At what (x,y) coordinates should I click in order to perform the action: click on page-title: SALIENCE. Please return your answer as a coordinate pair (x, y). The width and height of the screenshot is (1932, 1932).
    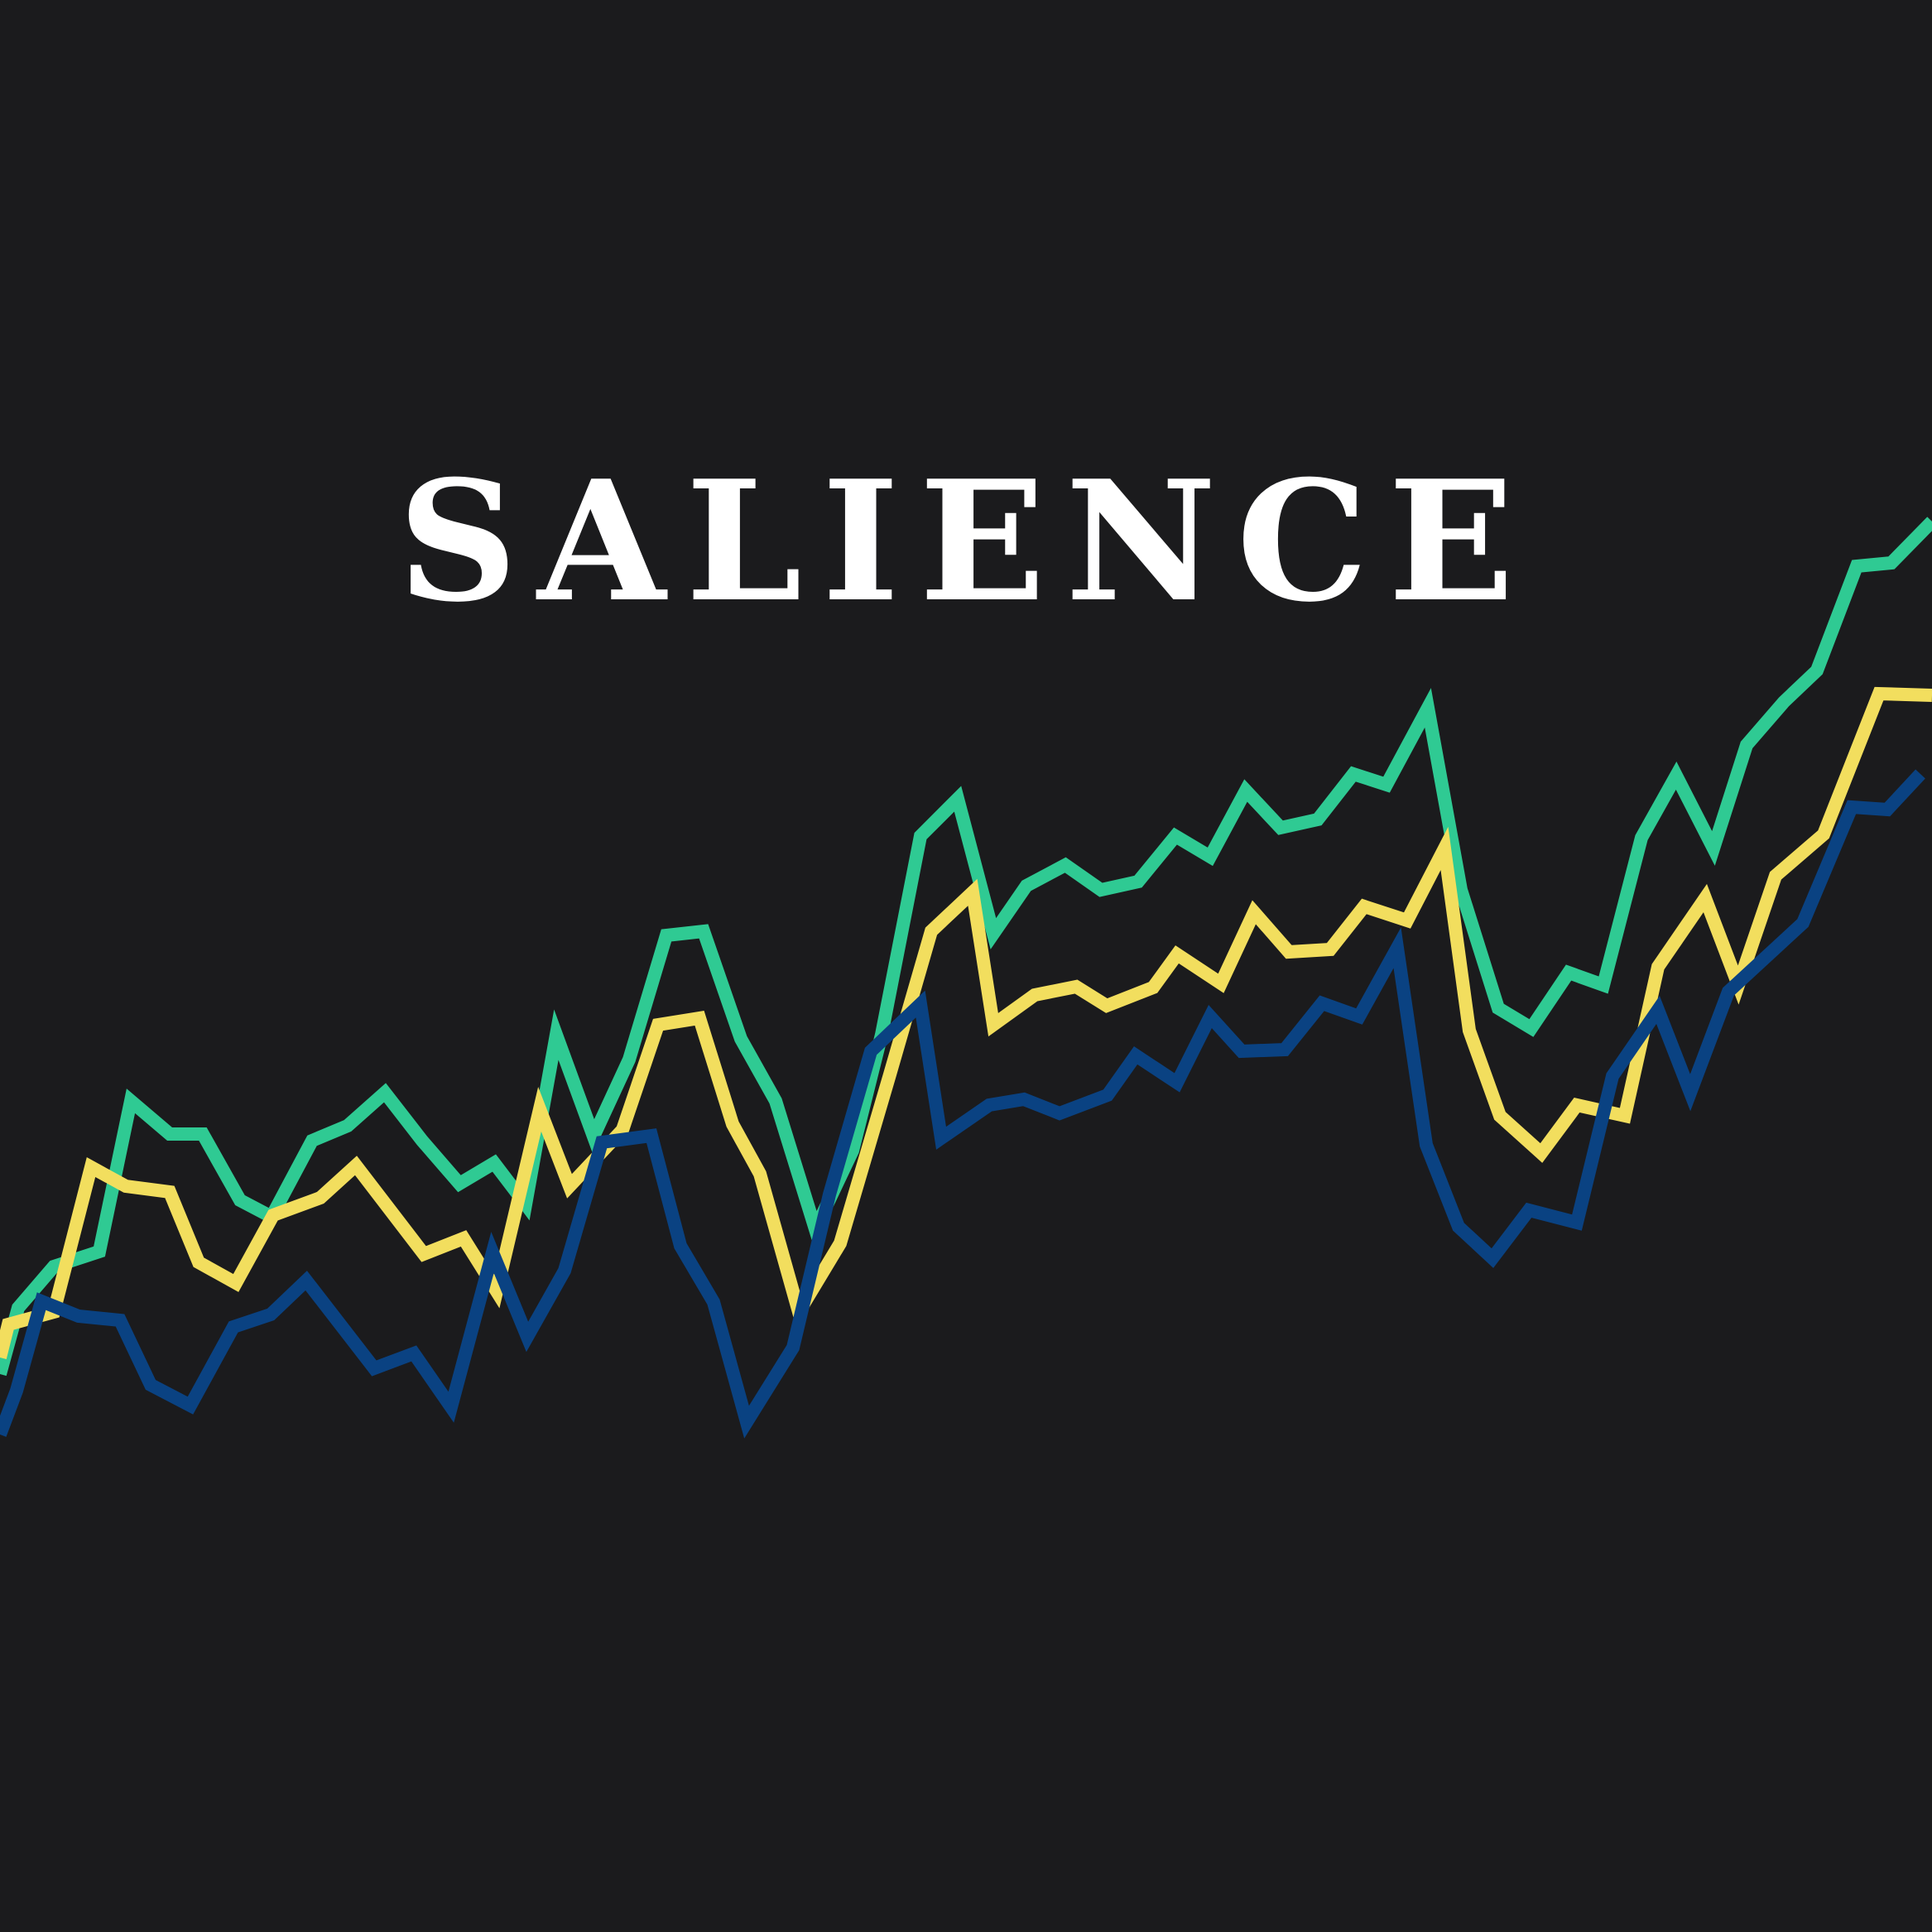
    Looking at the image, I should click on (966, 542).